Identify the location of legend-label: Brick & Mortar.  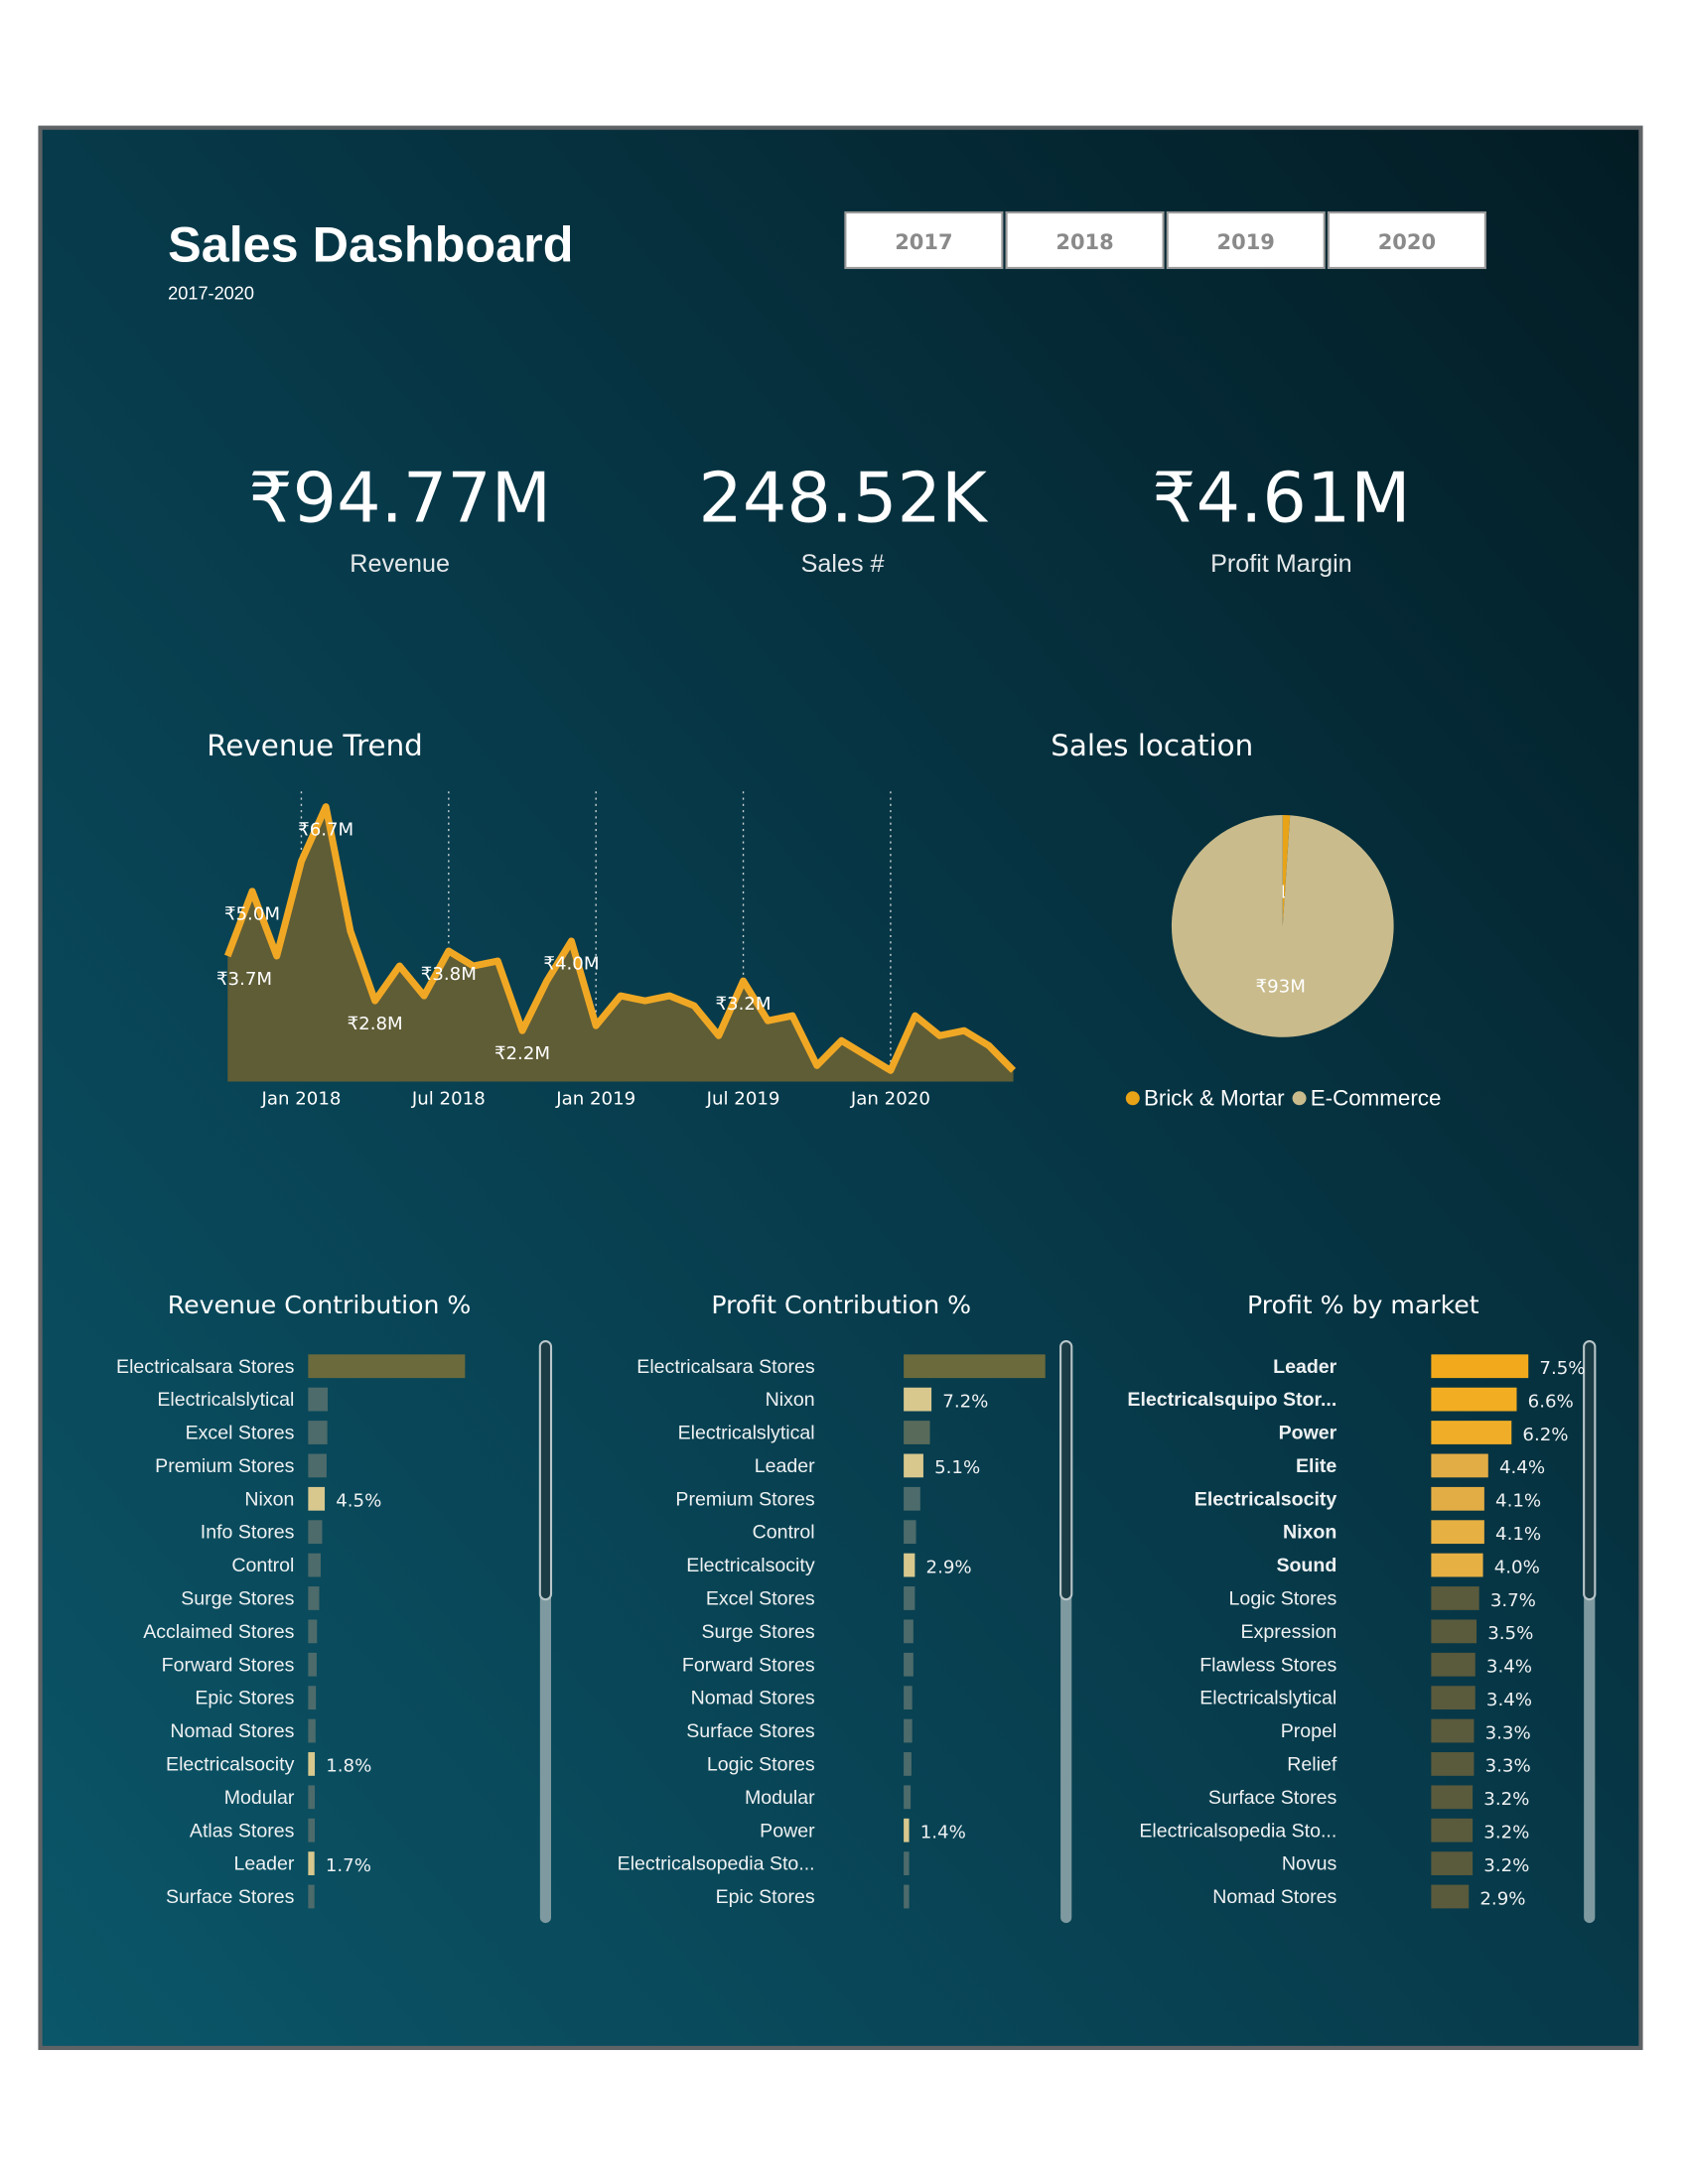
(1214, 1098).